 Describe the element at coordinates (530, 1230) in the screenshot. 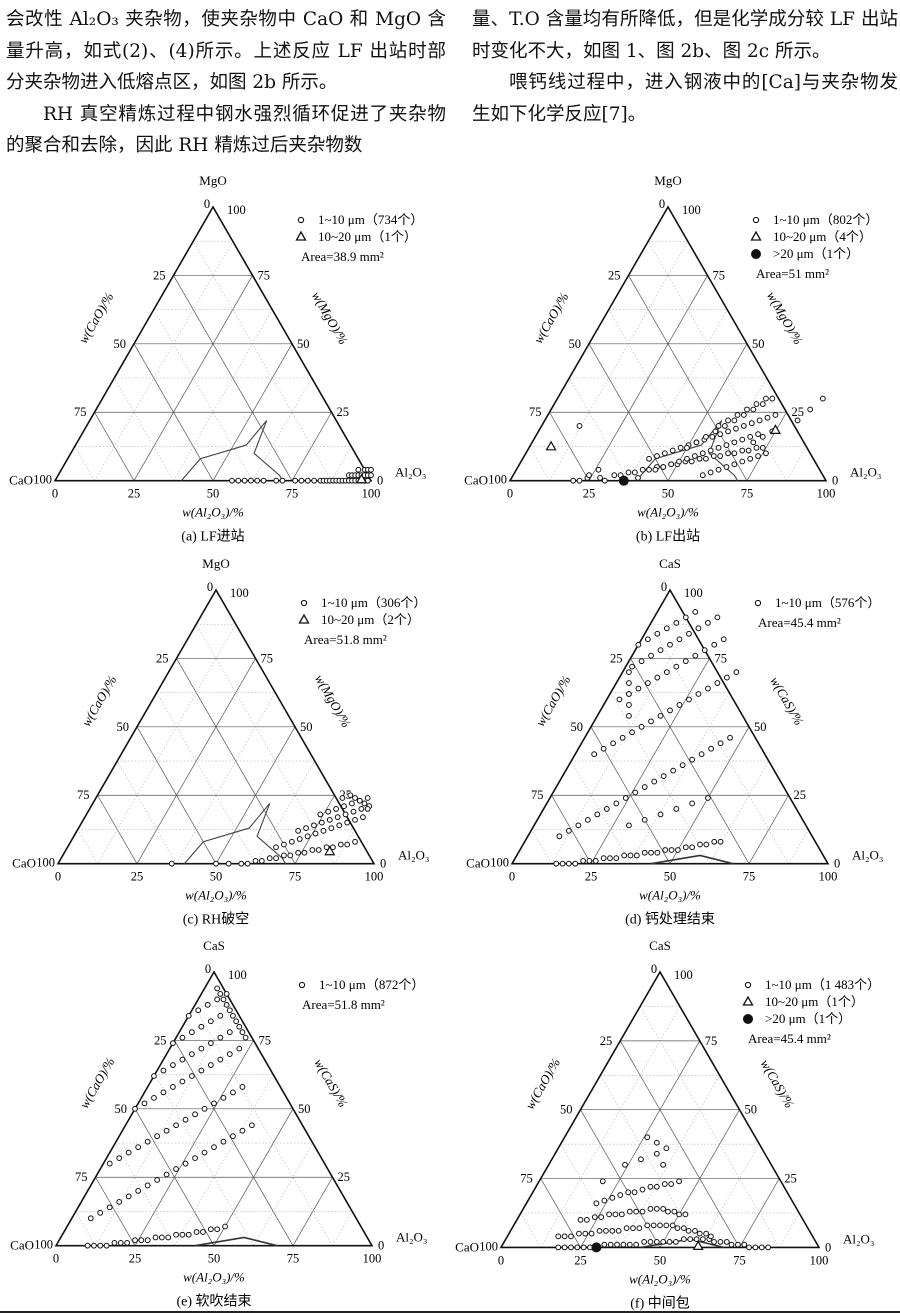

I see `panel-f-minor-grid-line` at that location.